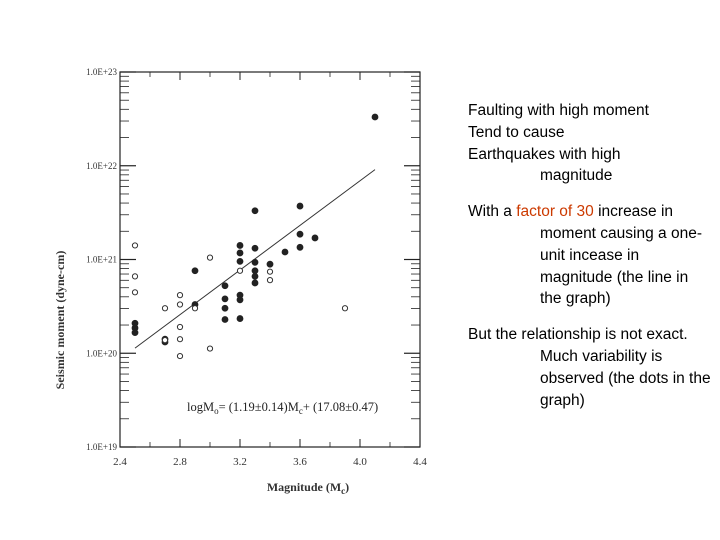  I want to click on note-1-line-4: magnitude, so click(576, 176).